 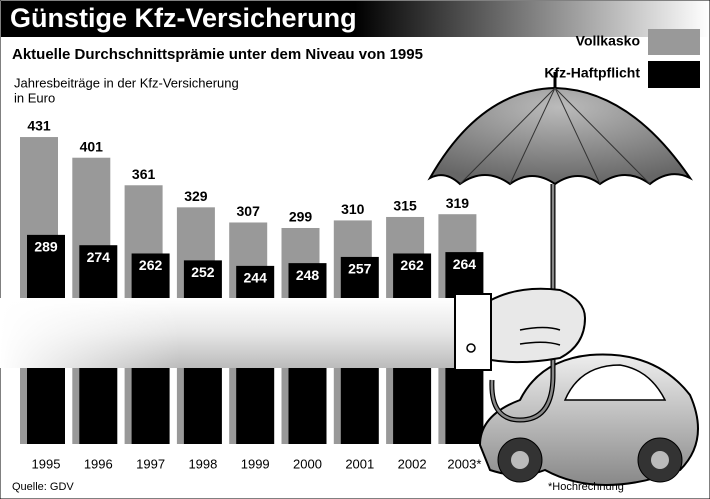 I want to click on title-bar, so click(x=355, y=19).